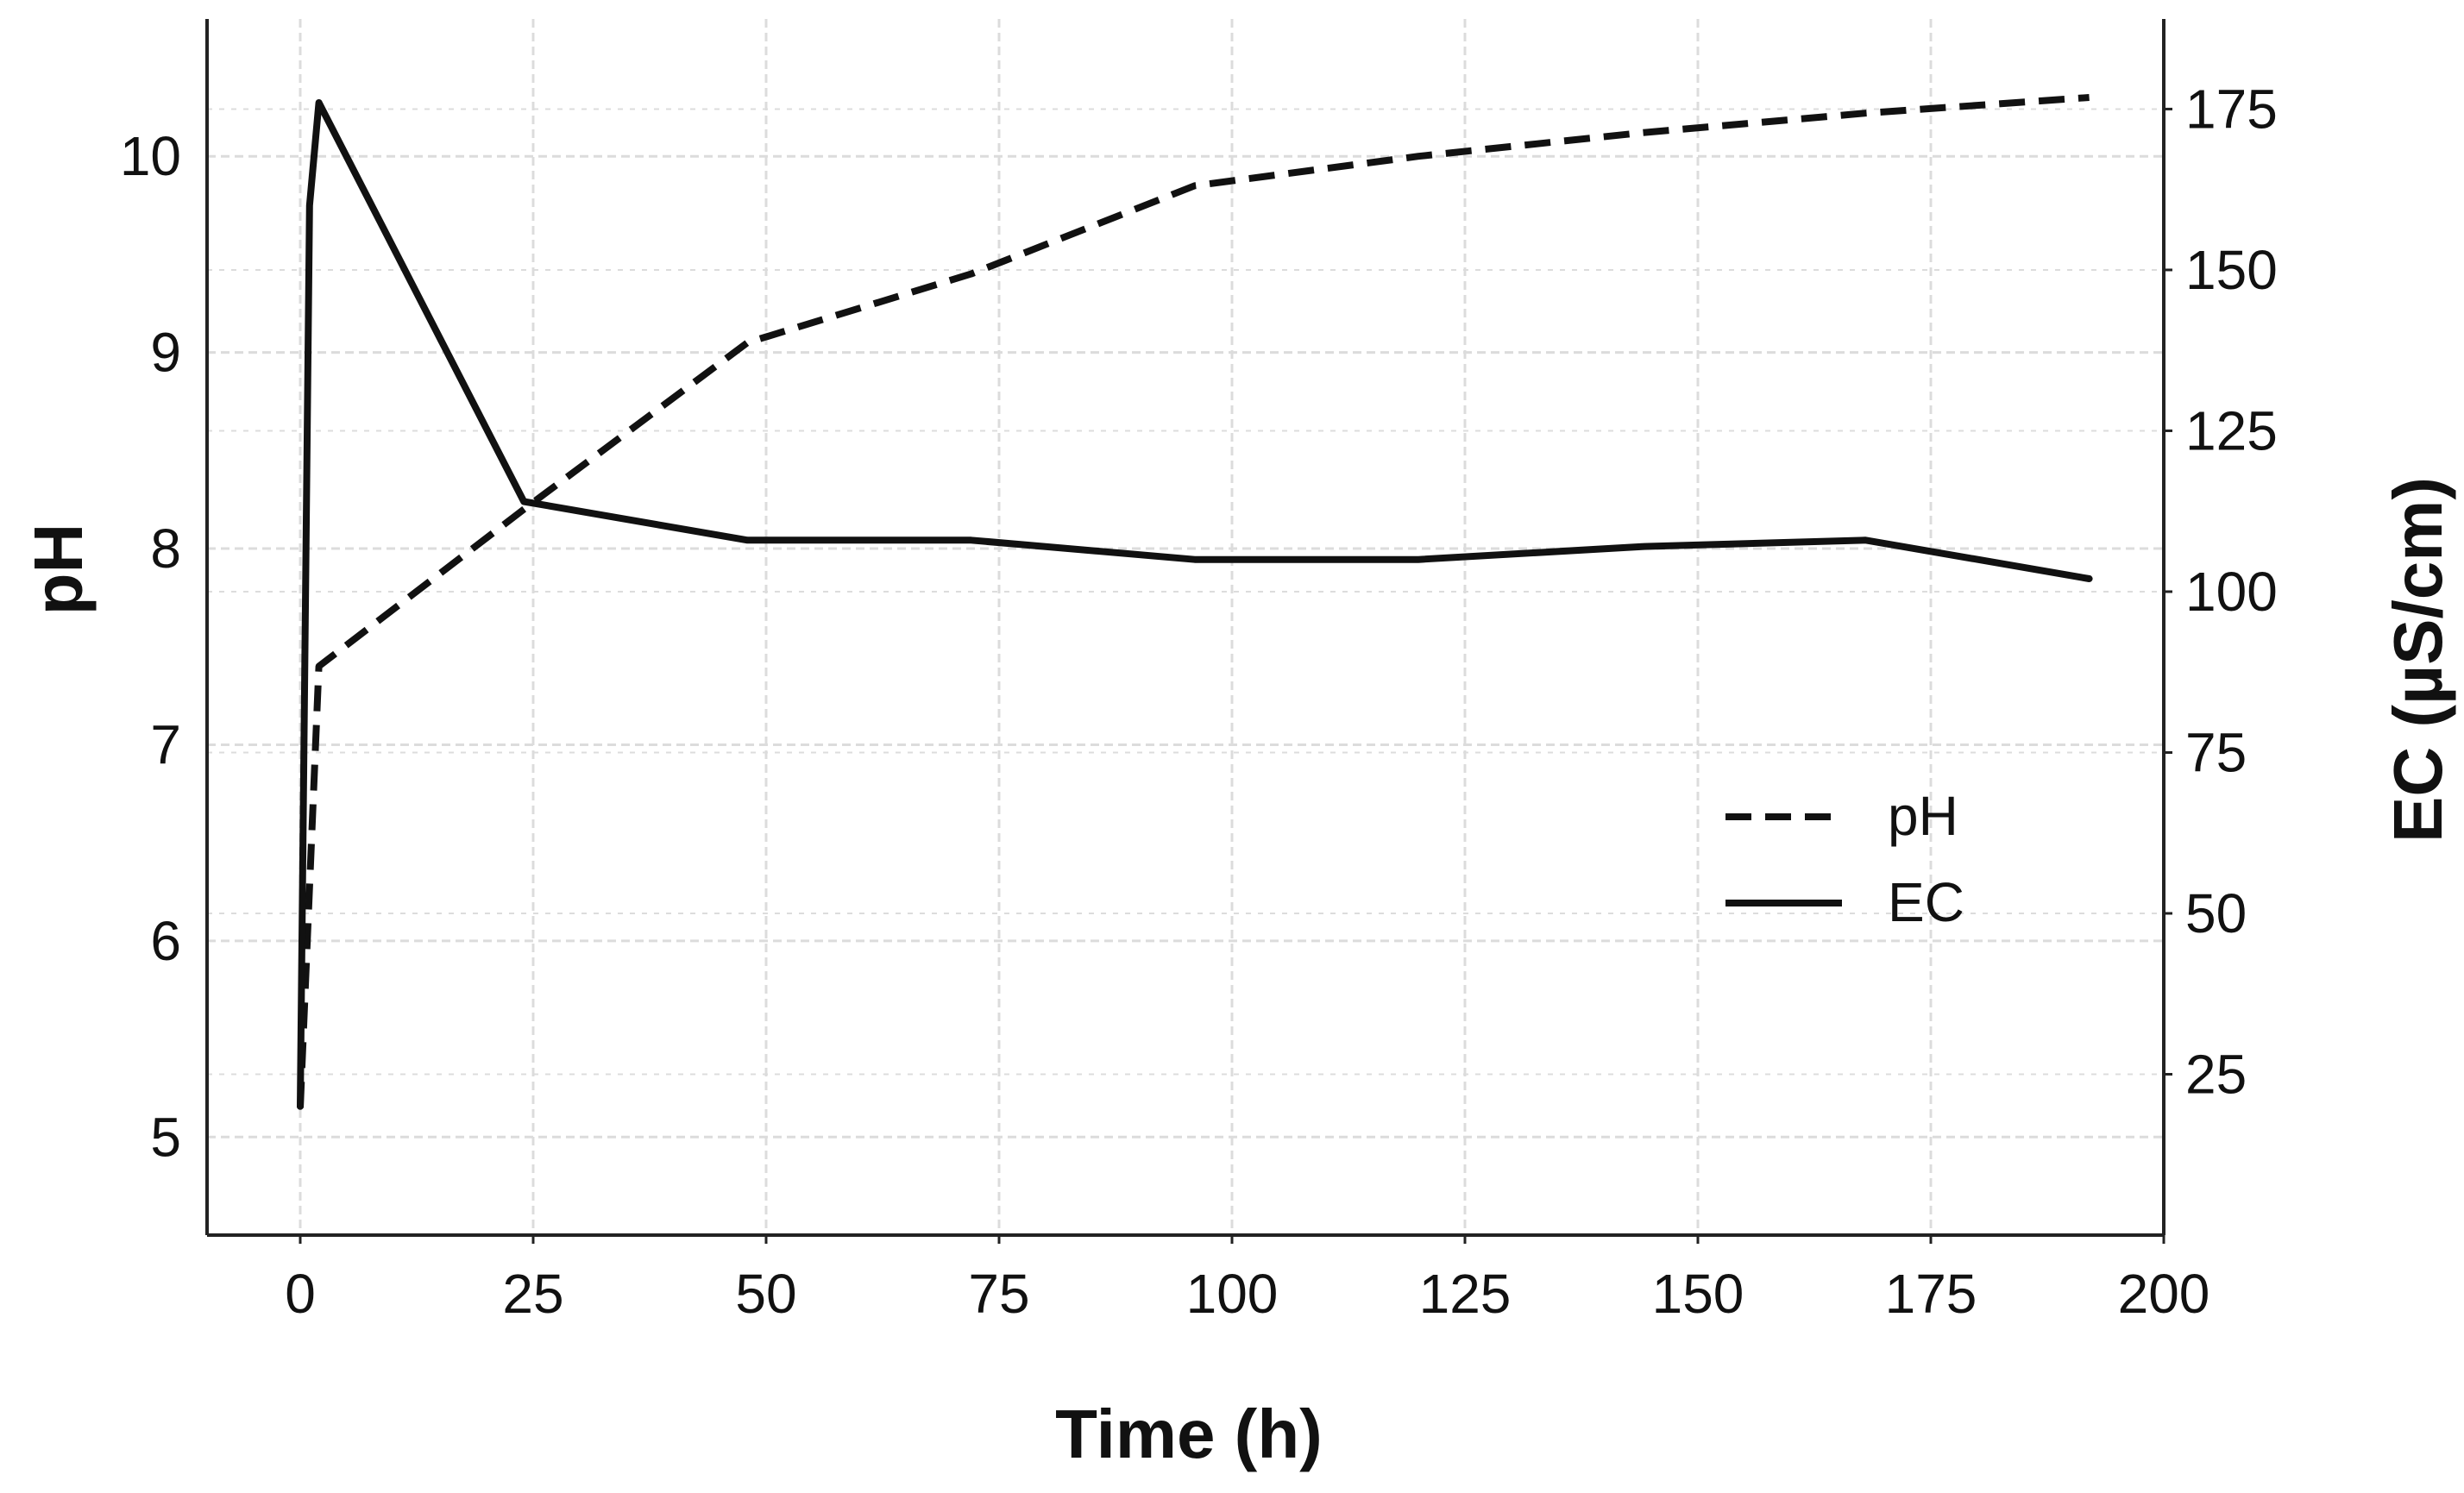  Describe the element at coordinates (1232, 1294) in the screenshot. I see `x-tick-label: 100` at that location.